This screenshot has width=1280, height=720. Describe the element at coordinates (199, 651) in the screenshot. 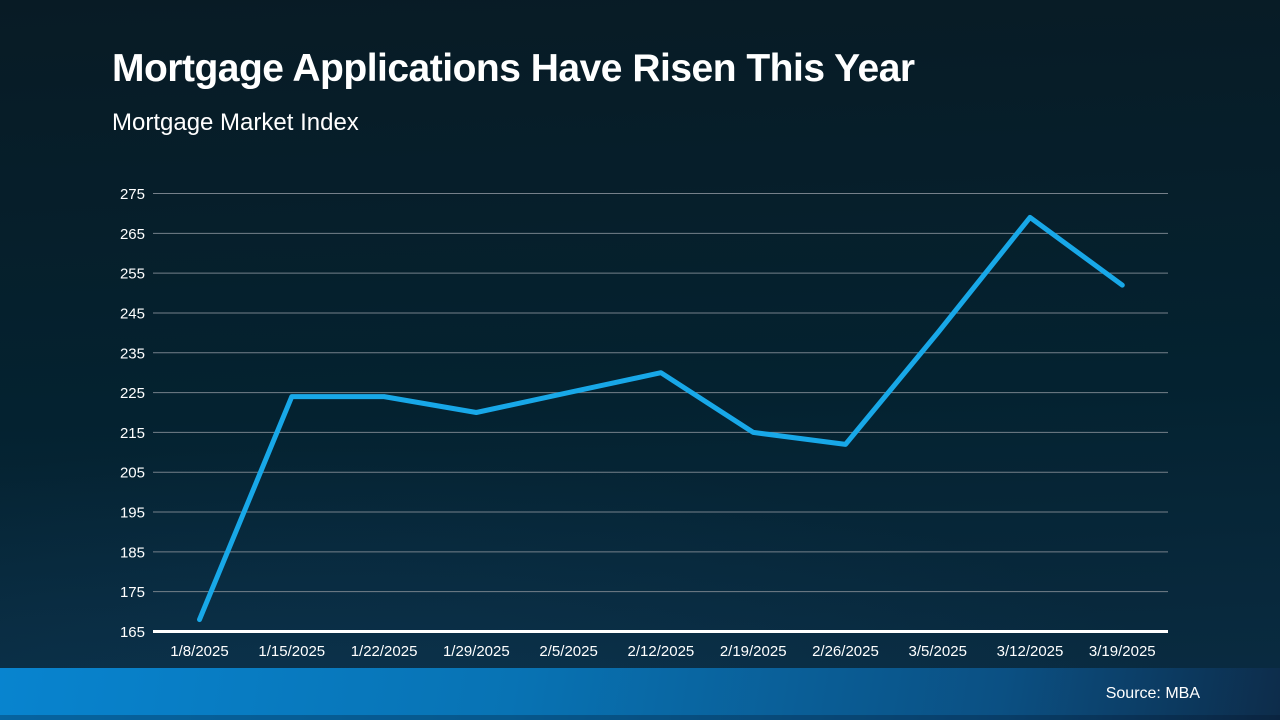

I see `x-axis-tick-label: 1/8/2025` at that location.